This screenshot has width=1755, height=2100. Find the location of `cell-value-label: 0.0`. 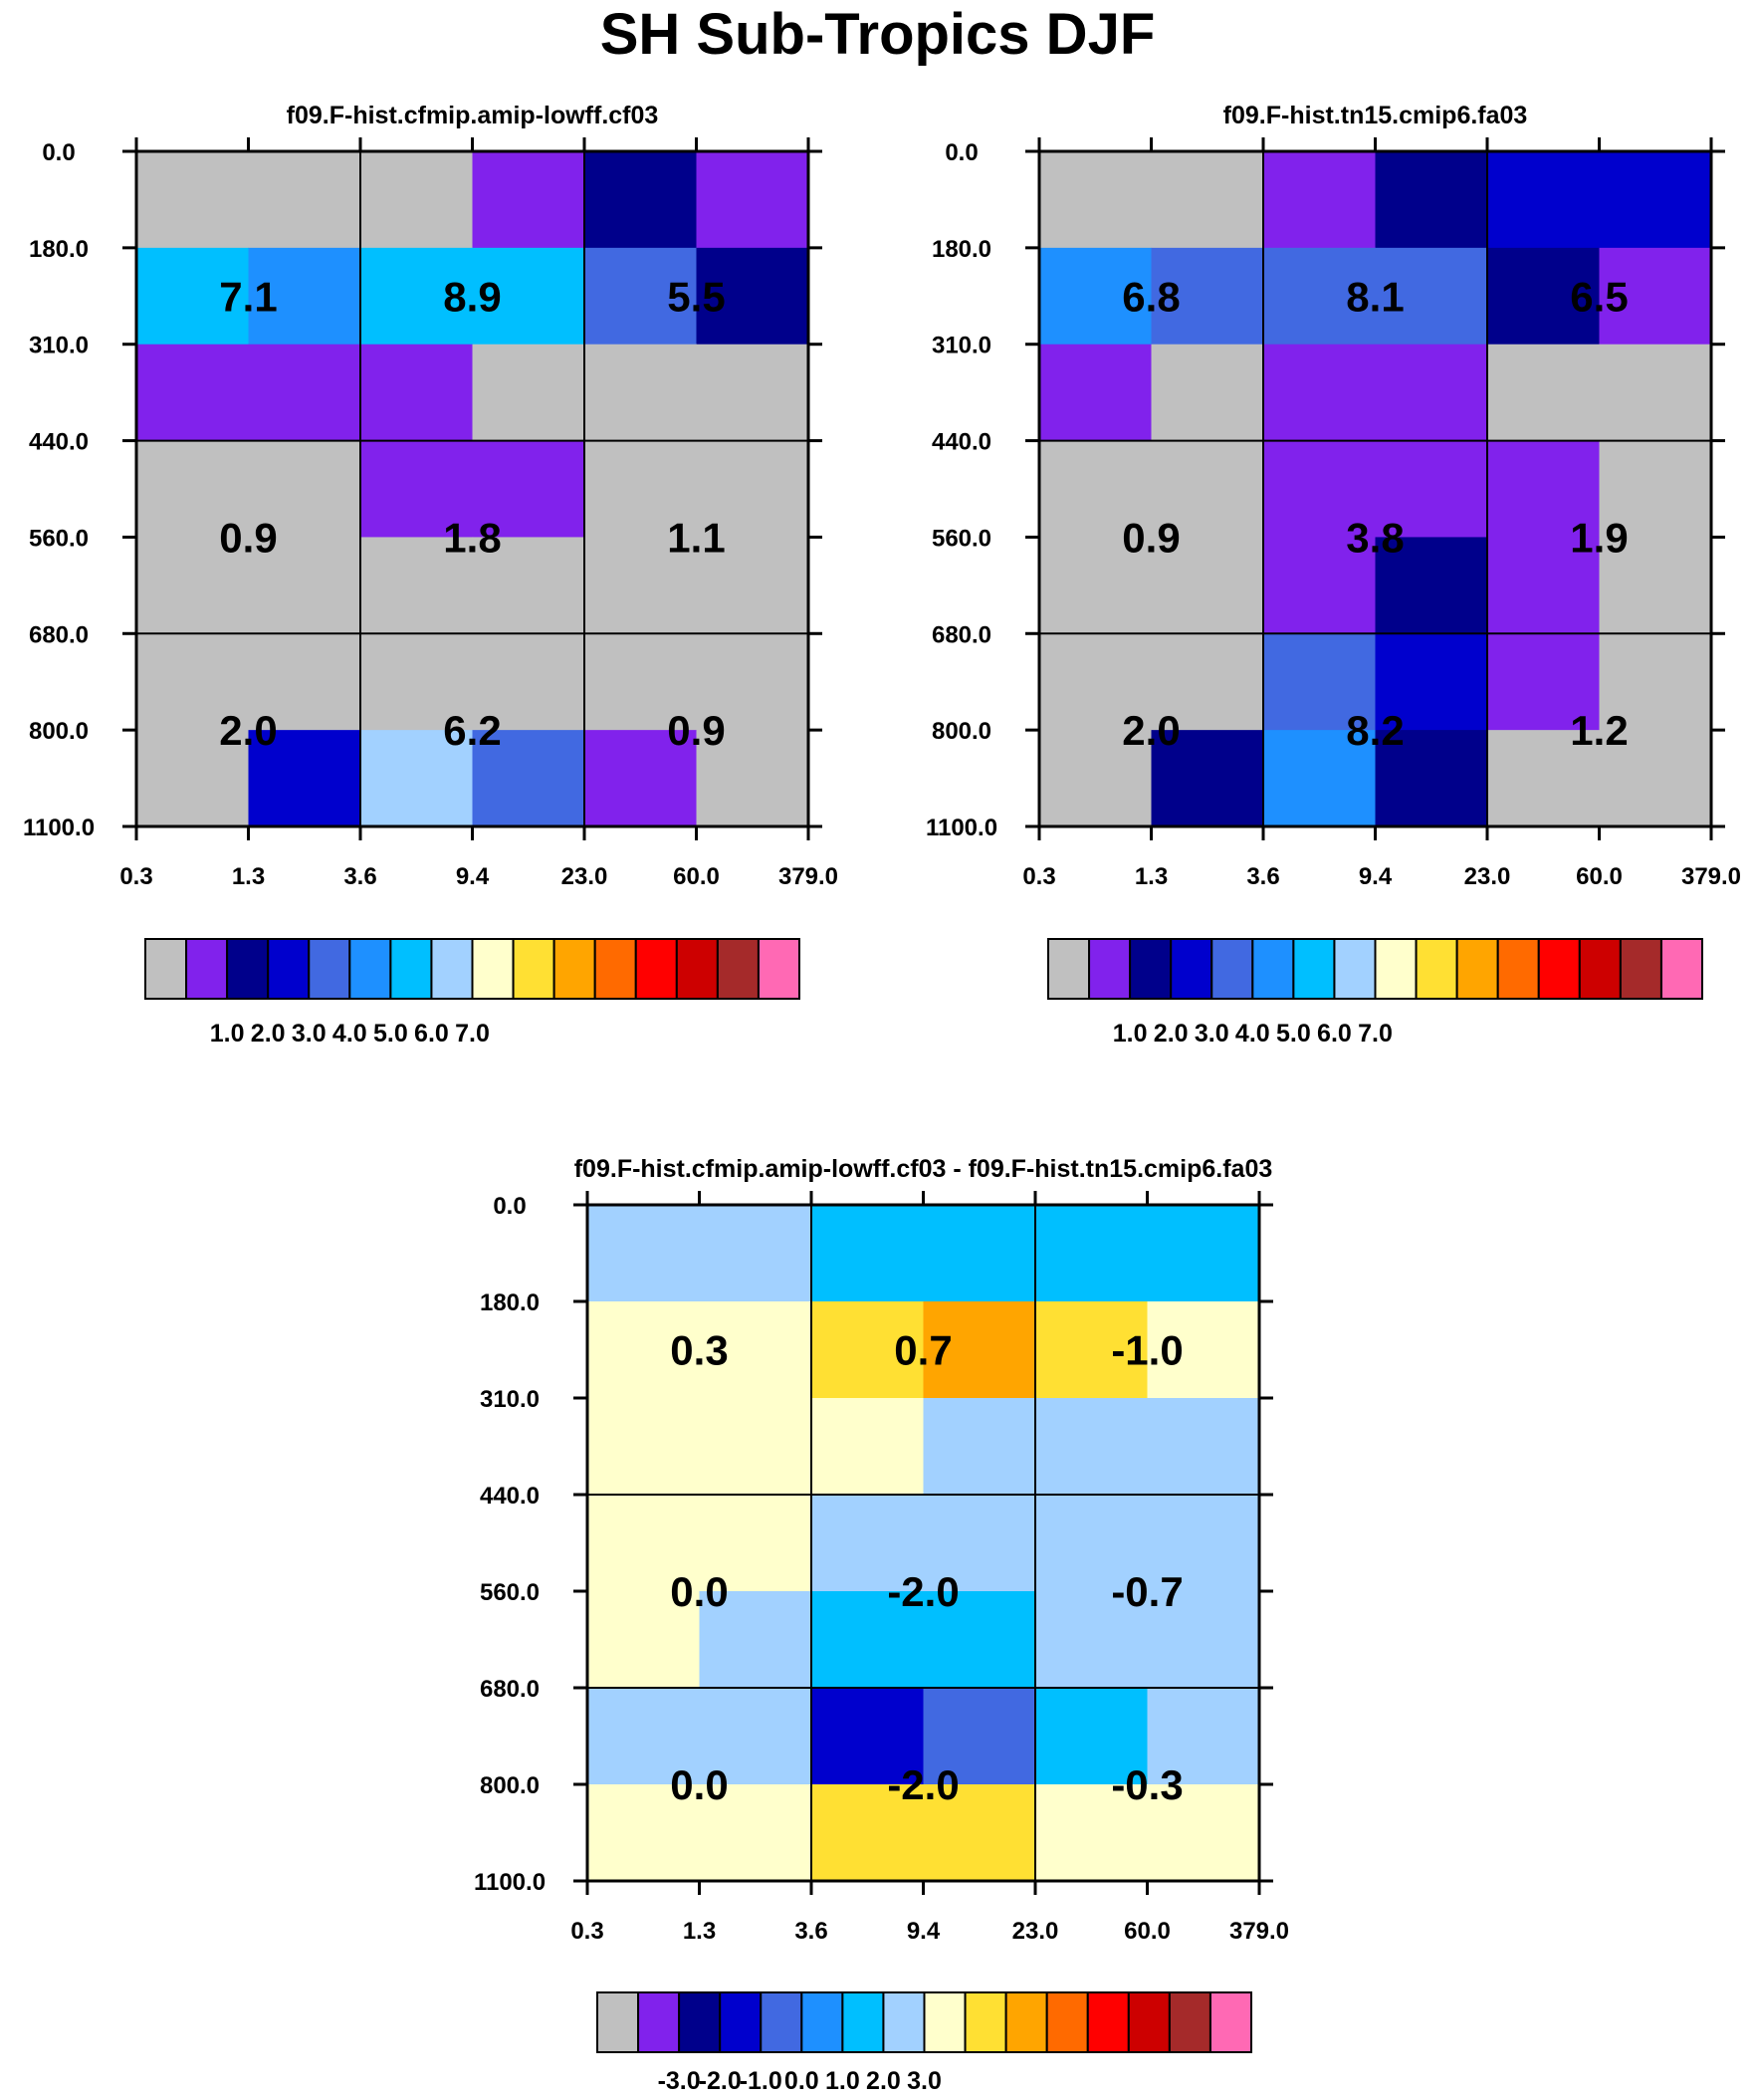

cell-value-label: 0.0 is located at coordinates (699, 1591).